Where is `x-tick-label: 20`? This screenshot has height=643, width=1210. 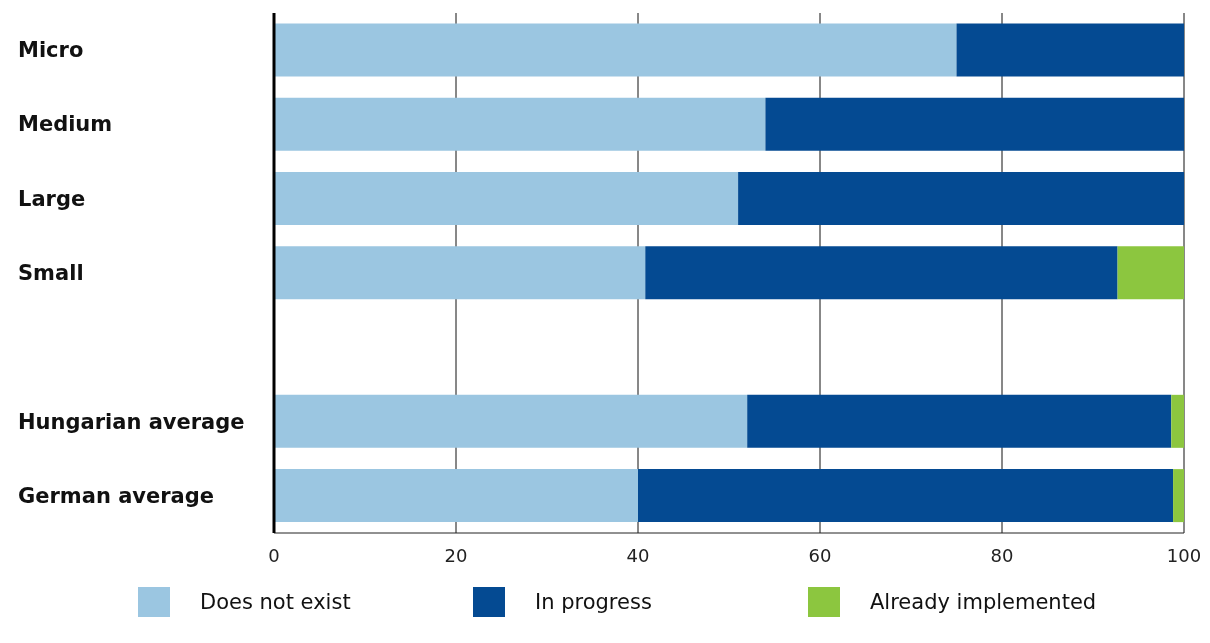
x-tick-label: 20 is located at coordinates (456, 555).